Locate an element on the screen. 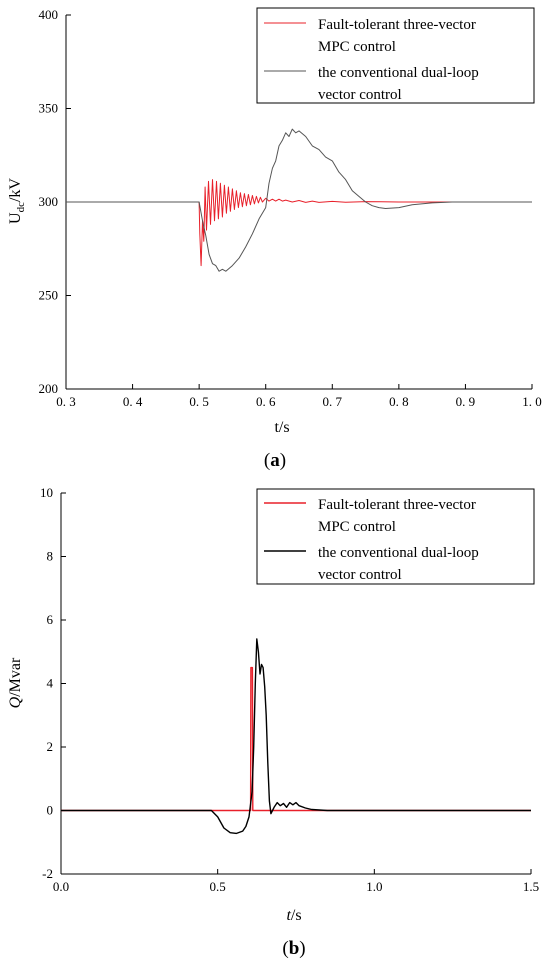 This screenshot has height=970, width=550. chart-b-ylabel: Q/Mvar is located at coordinates (15, 682).